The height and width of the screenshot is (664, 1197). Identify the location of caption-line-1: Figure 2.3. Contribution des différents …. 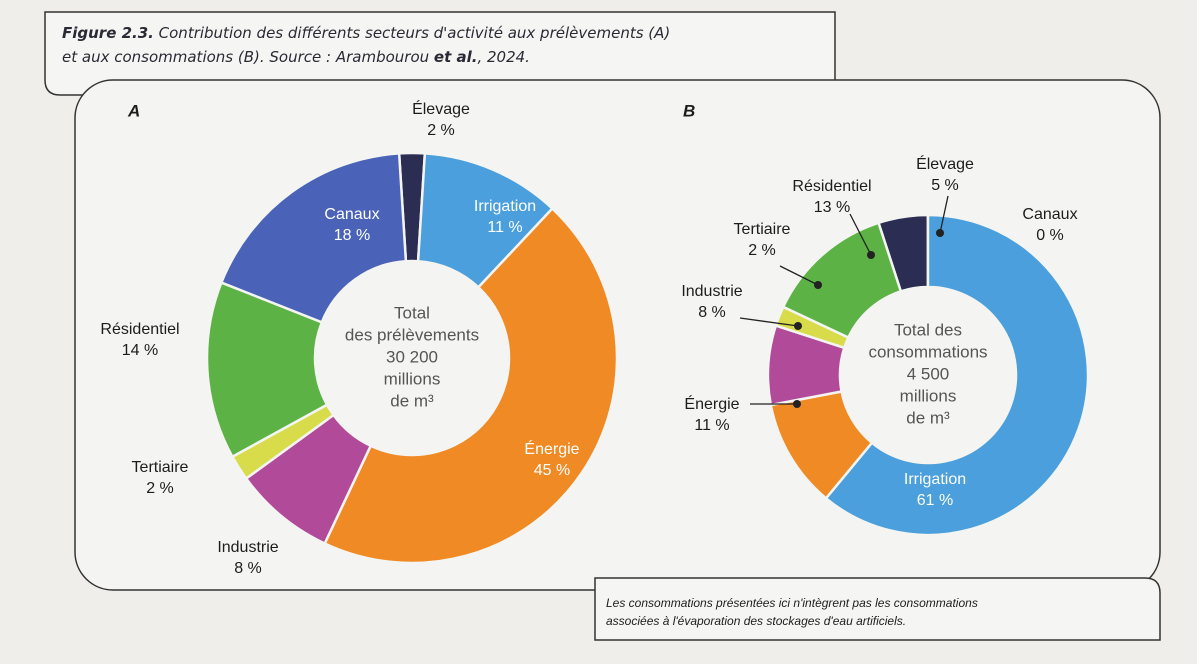
(366, 33).